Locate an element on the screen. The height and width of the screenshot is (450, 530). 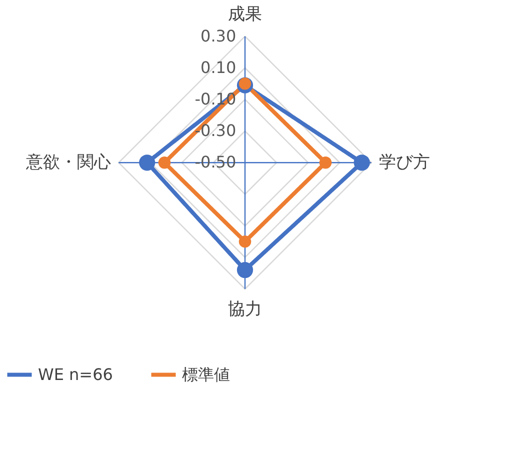
y-tick-label: 0.10 is located at coordinates (218, 67).